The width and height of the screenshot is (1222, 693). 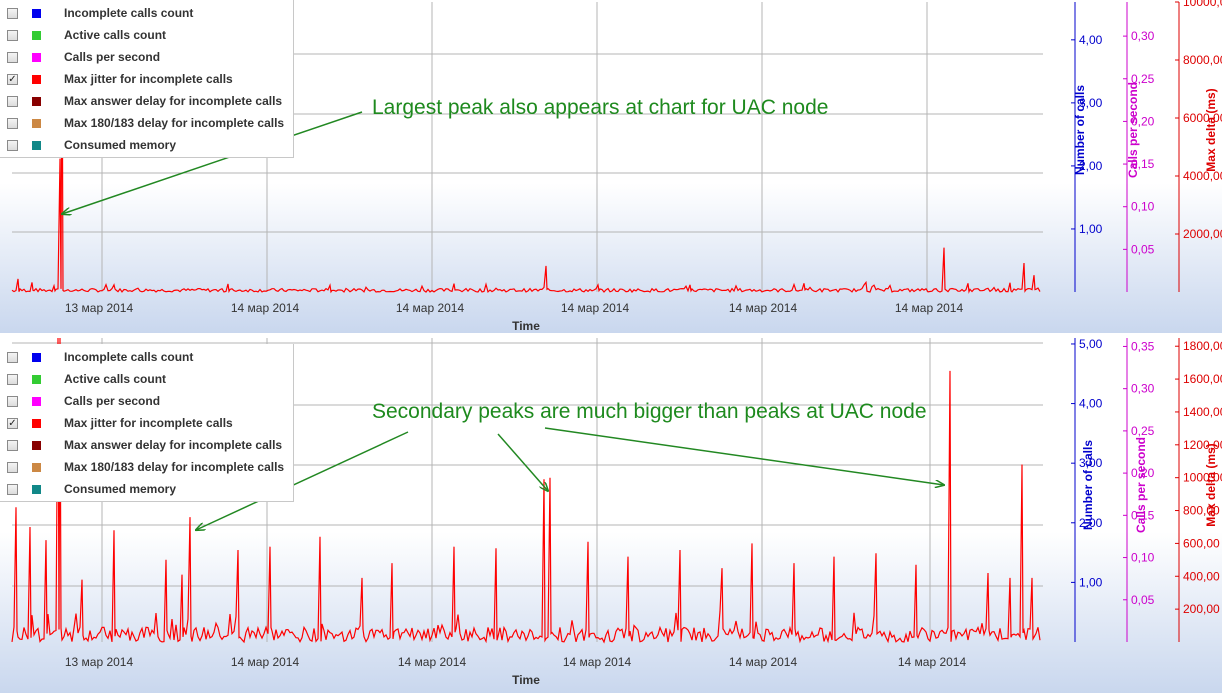 I want to click on y-tick-label: 400,00, so click(x=1201, y=576).